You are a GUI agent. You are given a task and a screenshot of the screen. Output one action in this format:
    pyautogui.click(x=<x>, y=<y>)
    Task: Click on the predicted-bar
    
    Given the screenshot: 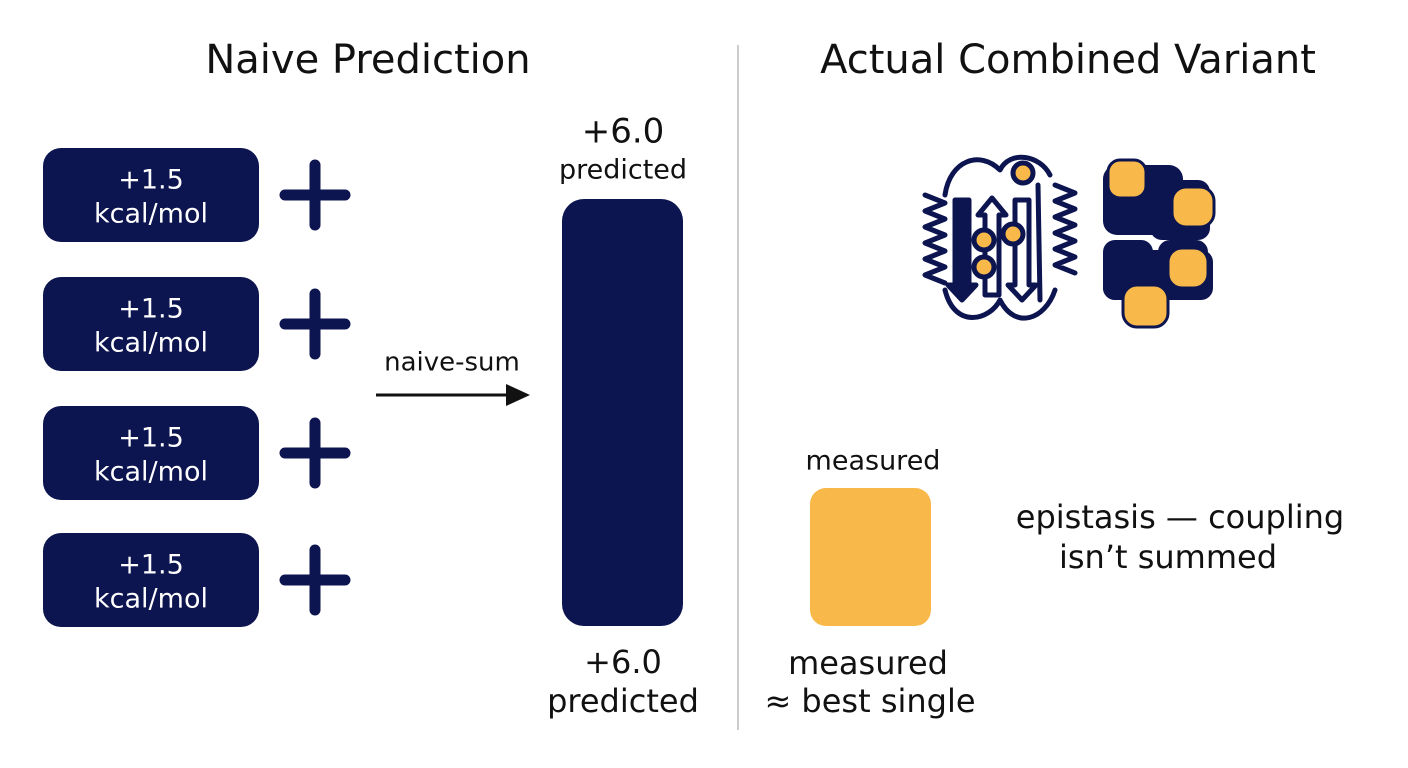 What is the action you would take?
    pyautogui.click(x=622, y=412)
    